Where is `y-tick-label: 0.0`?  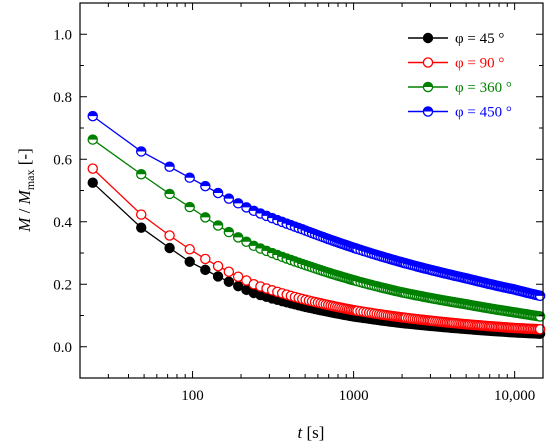 y-tick-label: 0.0 is located at coordinates (62, 348).